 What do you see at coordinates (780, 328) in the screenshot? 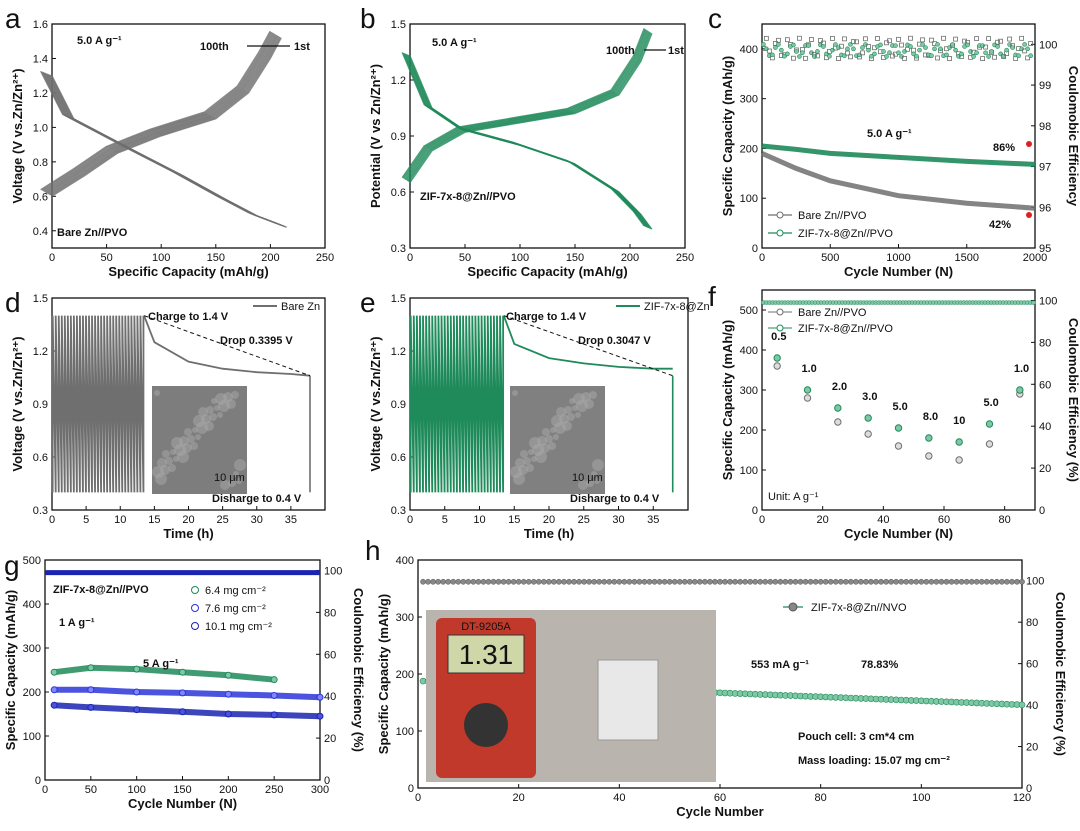
I see `legend-marker-f` at bounding box center [780, 328].